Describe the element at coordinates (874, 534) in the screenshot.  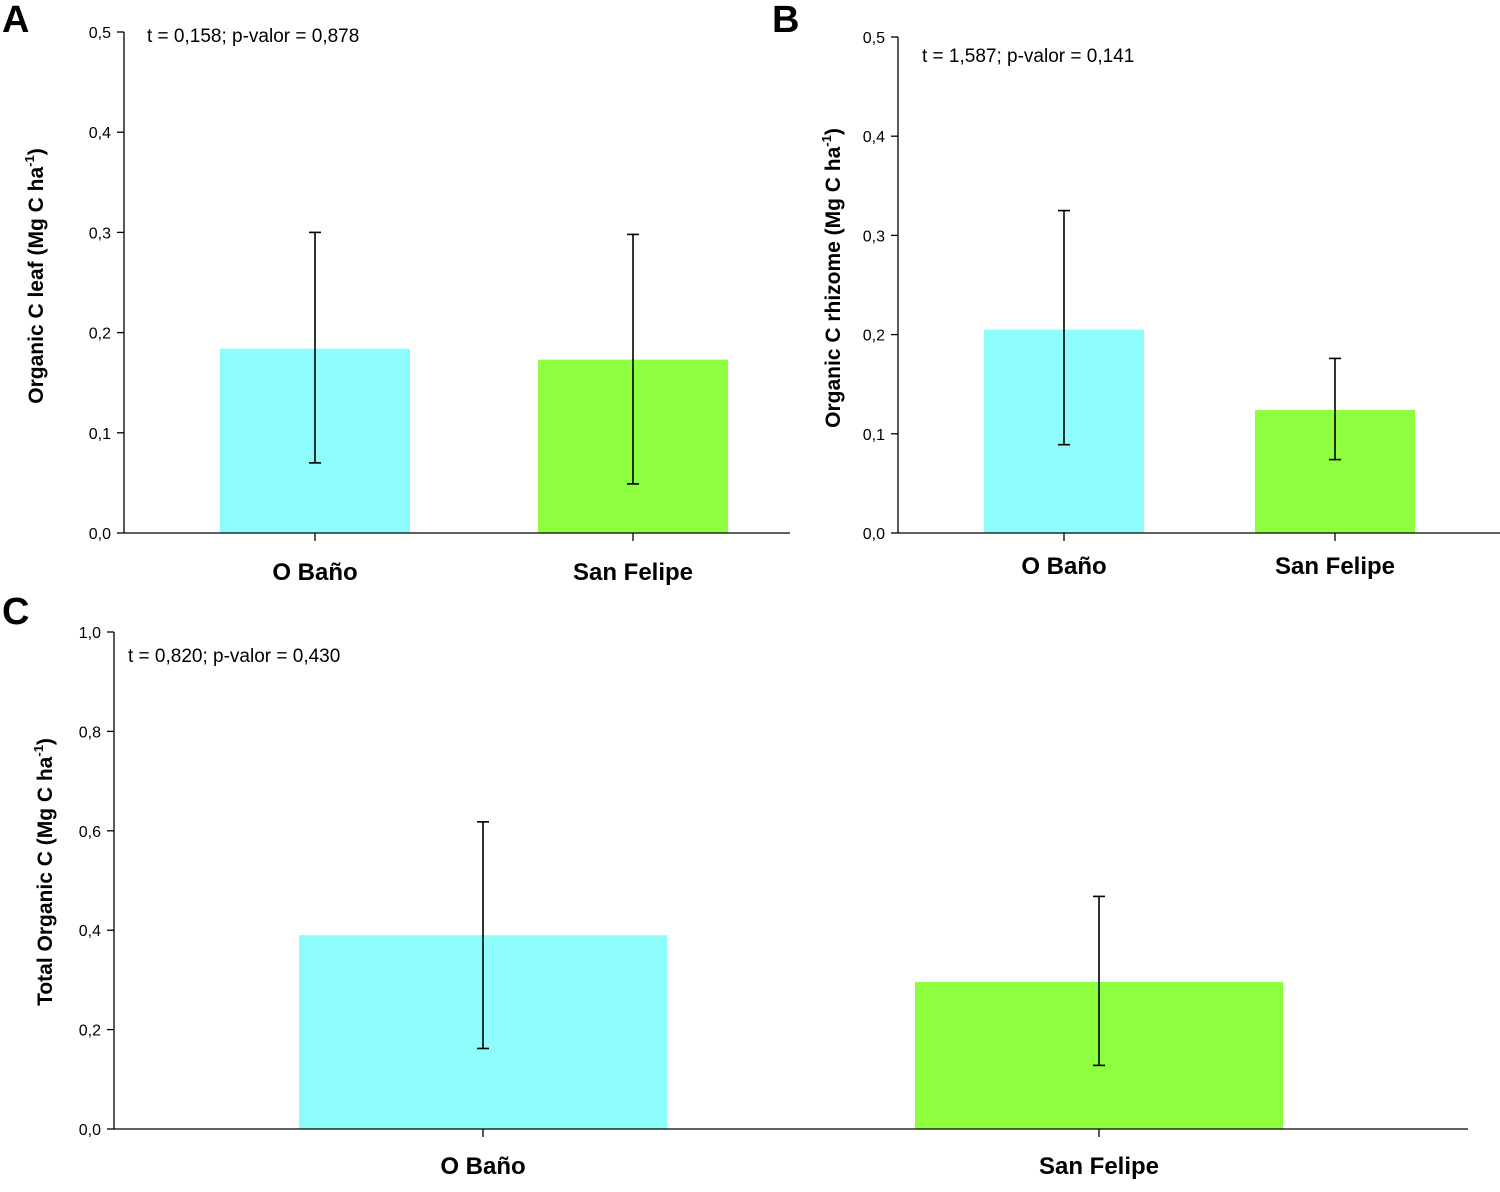
I see `y-tick-label-b-0: 0,0` at that location.